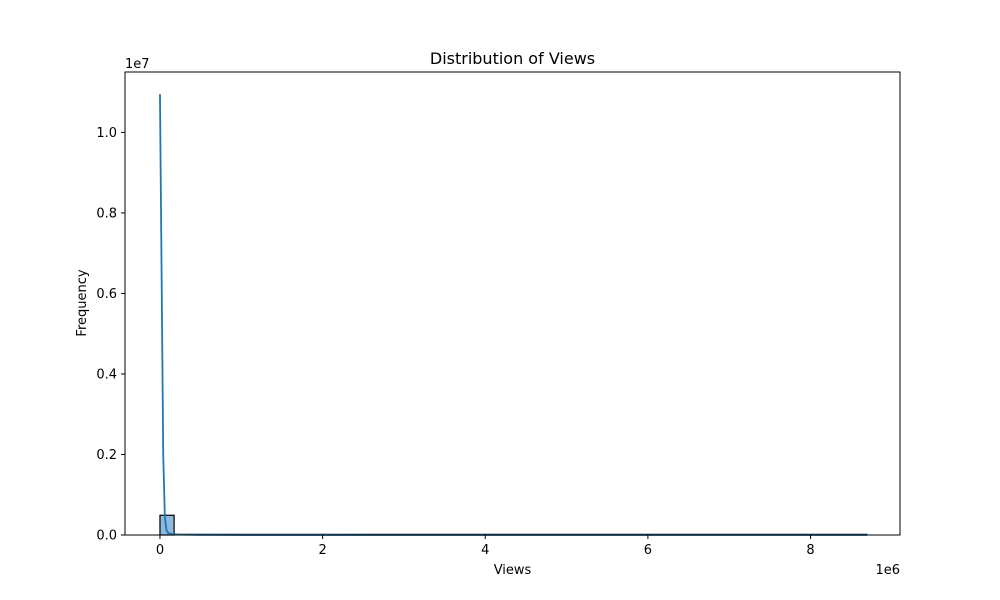 The height and width of the screenshot is (600, 1000). What do you see at coordinates (512, 58) in the screenshot?
I see `chart-title: Distribution of Views` at bounding box center [512, 58].